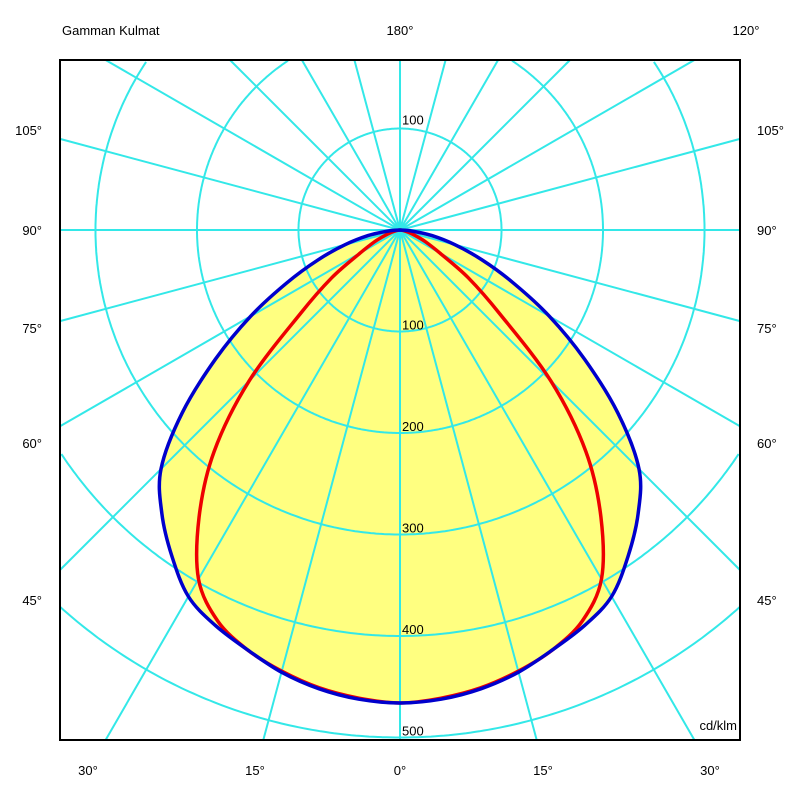  What do you see at coordinates (32, 328) in the screenshot?
I see `side-angle-label-left: 75°` at bounding box center [32, 328].